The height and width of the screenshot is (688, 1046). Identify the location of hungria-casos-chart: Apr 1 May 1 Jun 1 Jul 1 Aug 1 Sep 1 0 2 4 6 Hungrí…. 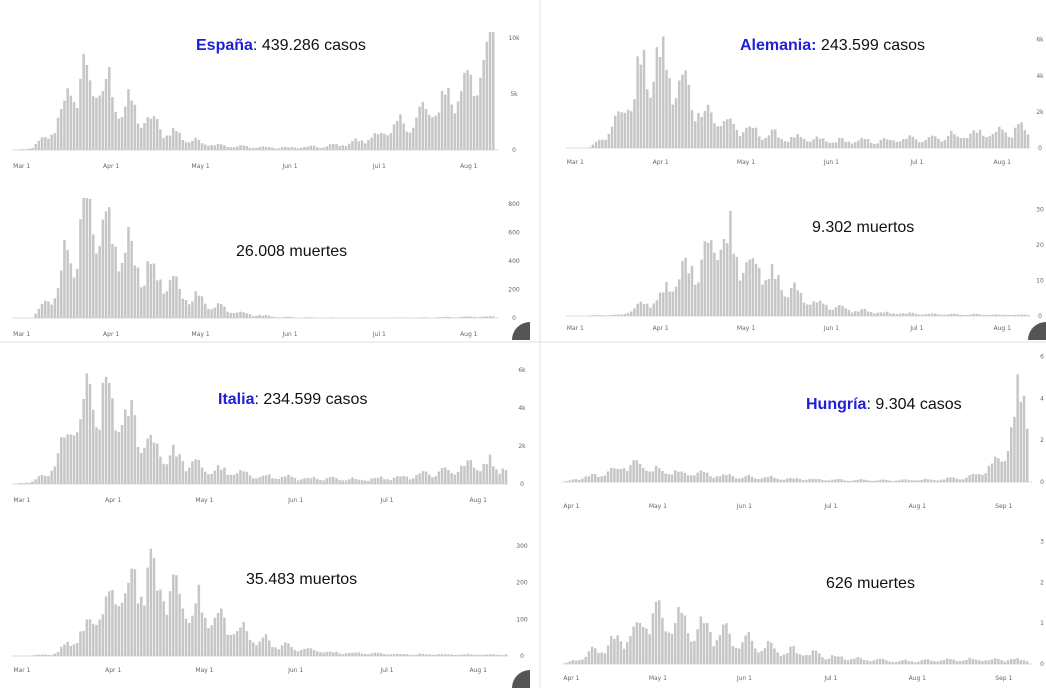
(803, 432).